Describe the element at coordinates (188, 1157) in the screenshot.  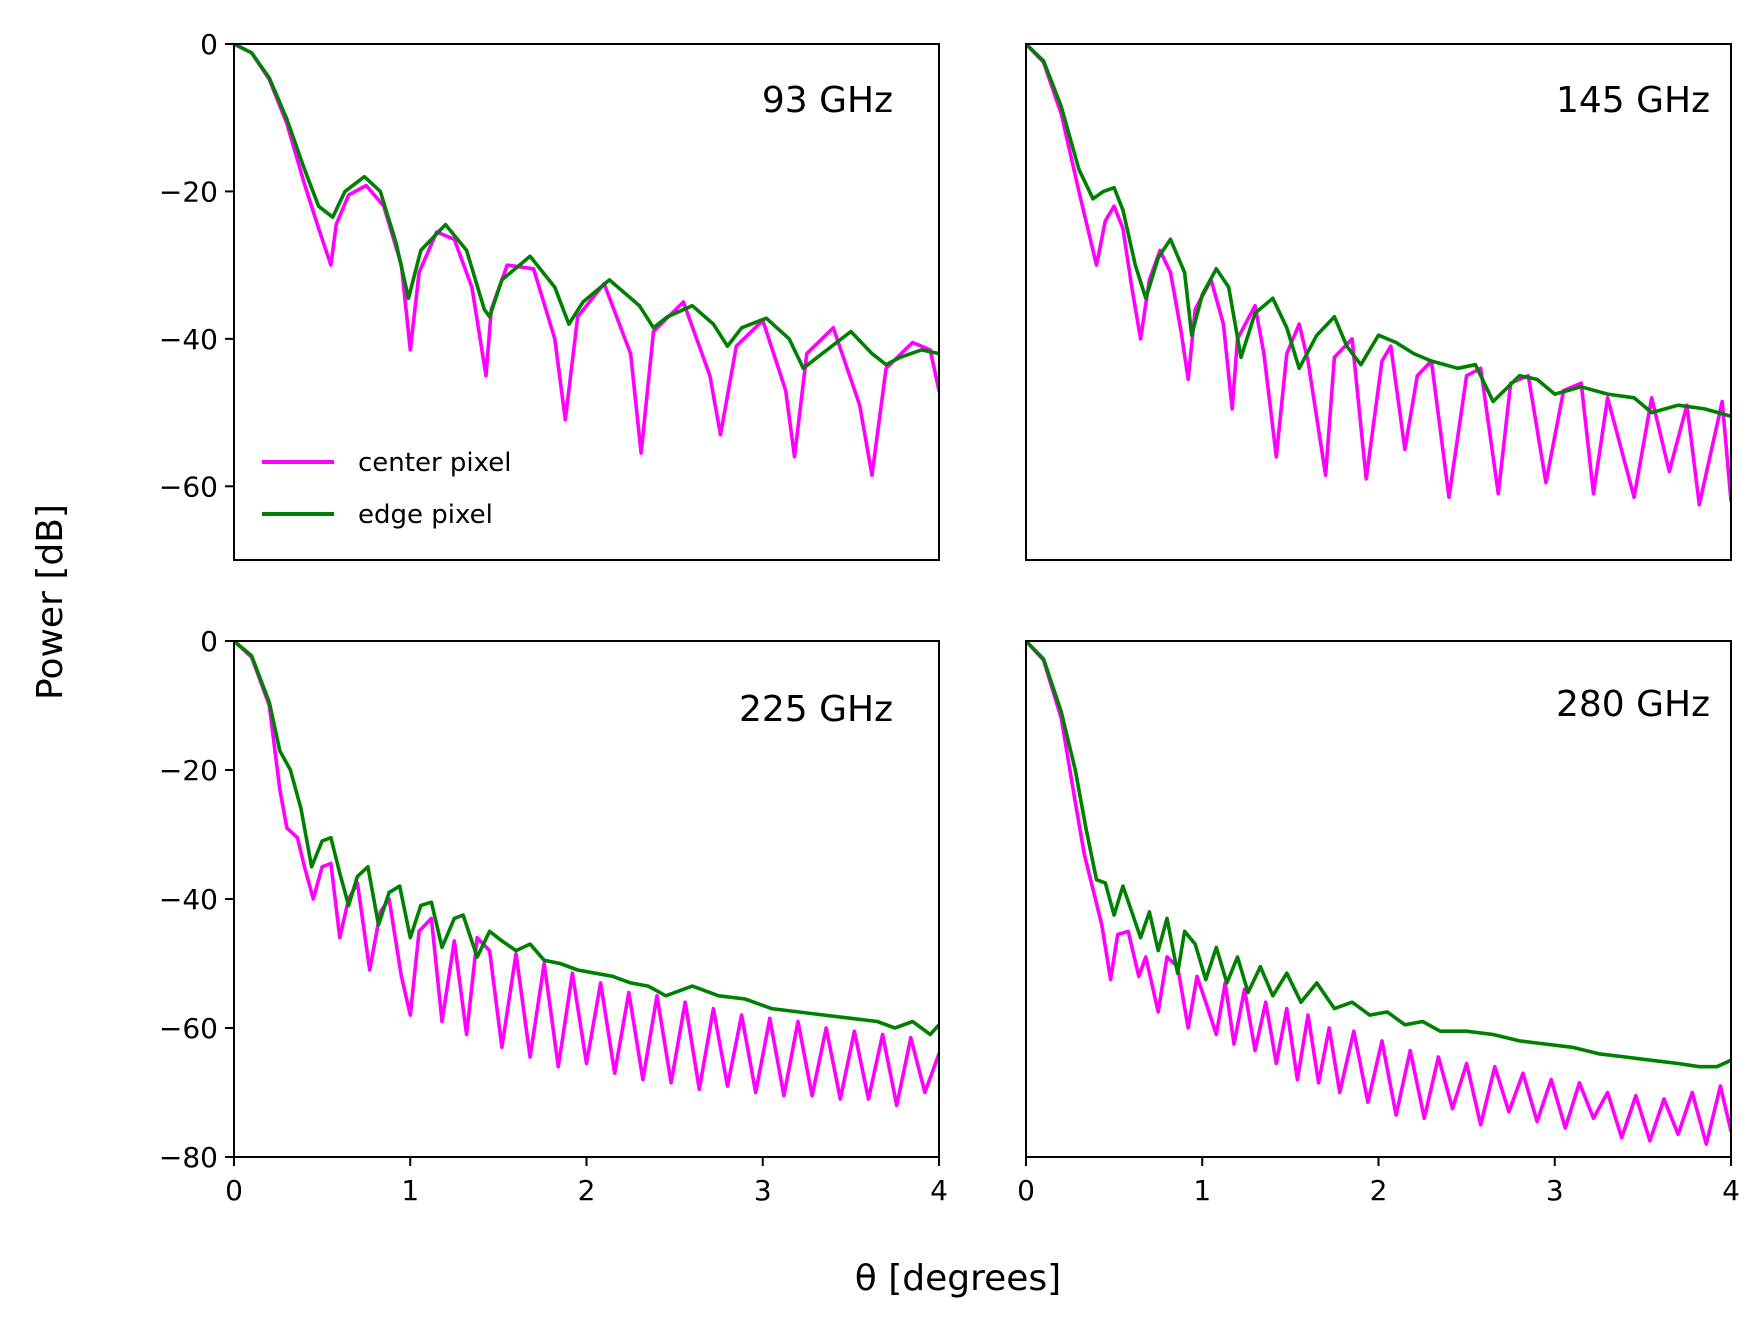
I see `y-tick-label: −80` at that location.